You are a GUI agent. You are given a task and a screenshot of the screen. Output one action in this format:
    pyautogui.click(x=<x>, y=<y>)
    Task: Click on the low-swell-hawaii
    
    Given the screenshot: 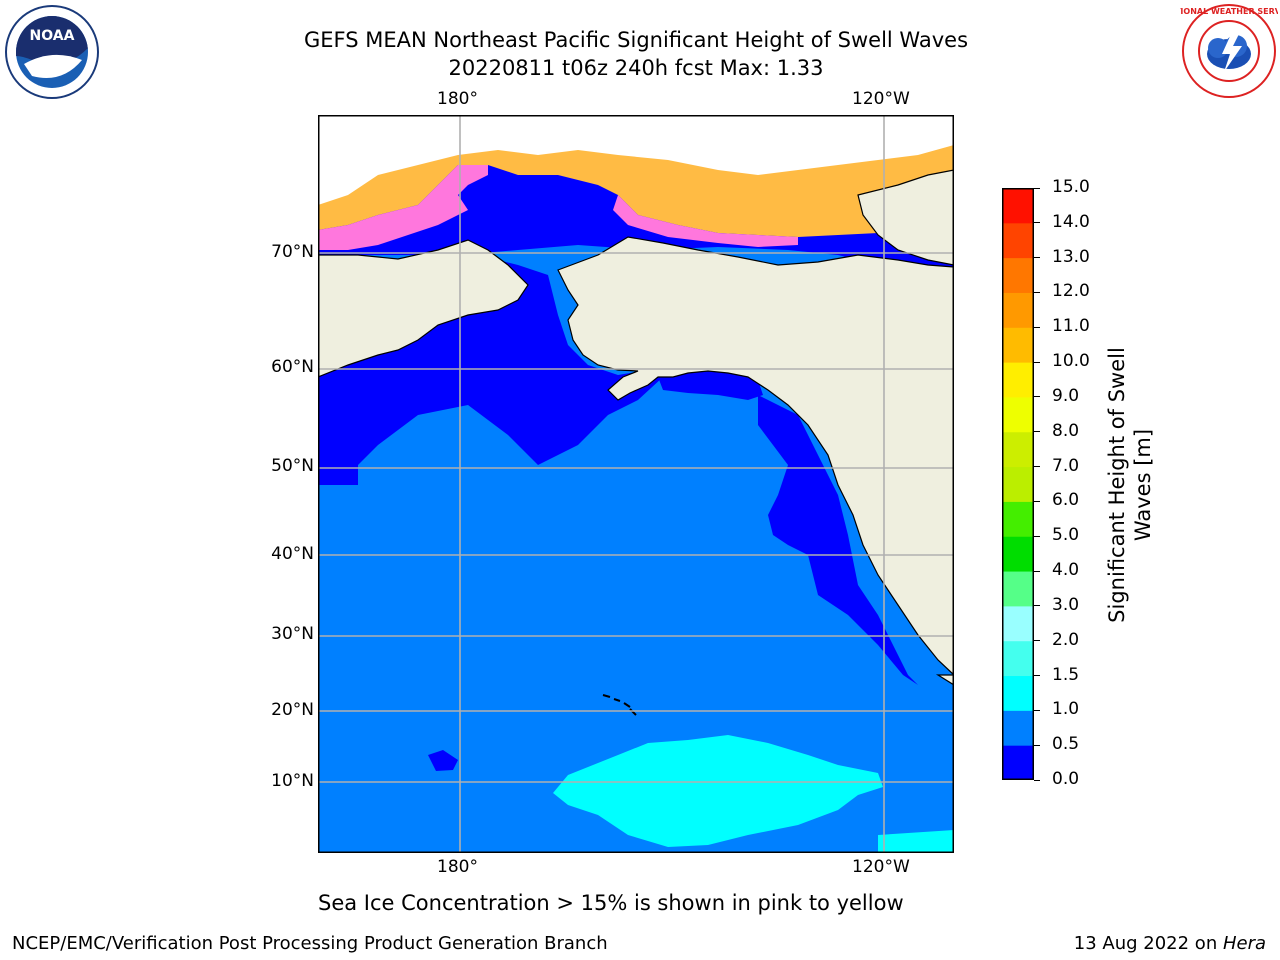 What is the action you would take?
    pyautogui.click(x=443, y=760)
    